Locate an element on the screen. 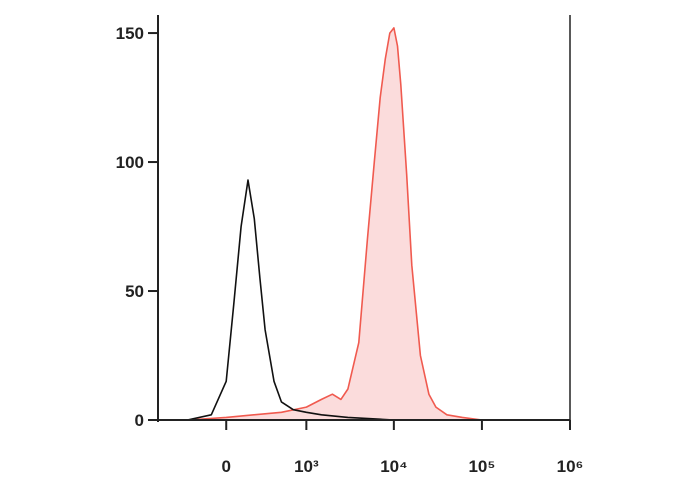 The image size is (688, 495). x-tick-label: 10⁵ is located at coordinates (481, 466).